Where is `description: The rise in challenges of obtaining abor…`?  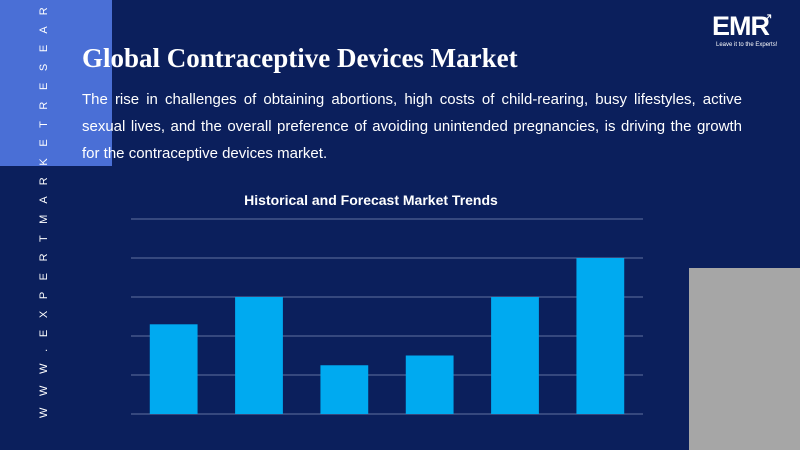 description: The rise in challenges of obtaining abor… is located at coordinates (412, 126).